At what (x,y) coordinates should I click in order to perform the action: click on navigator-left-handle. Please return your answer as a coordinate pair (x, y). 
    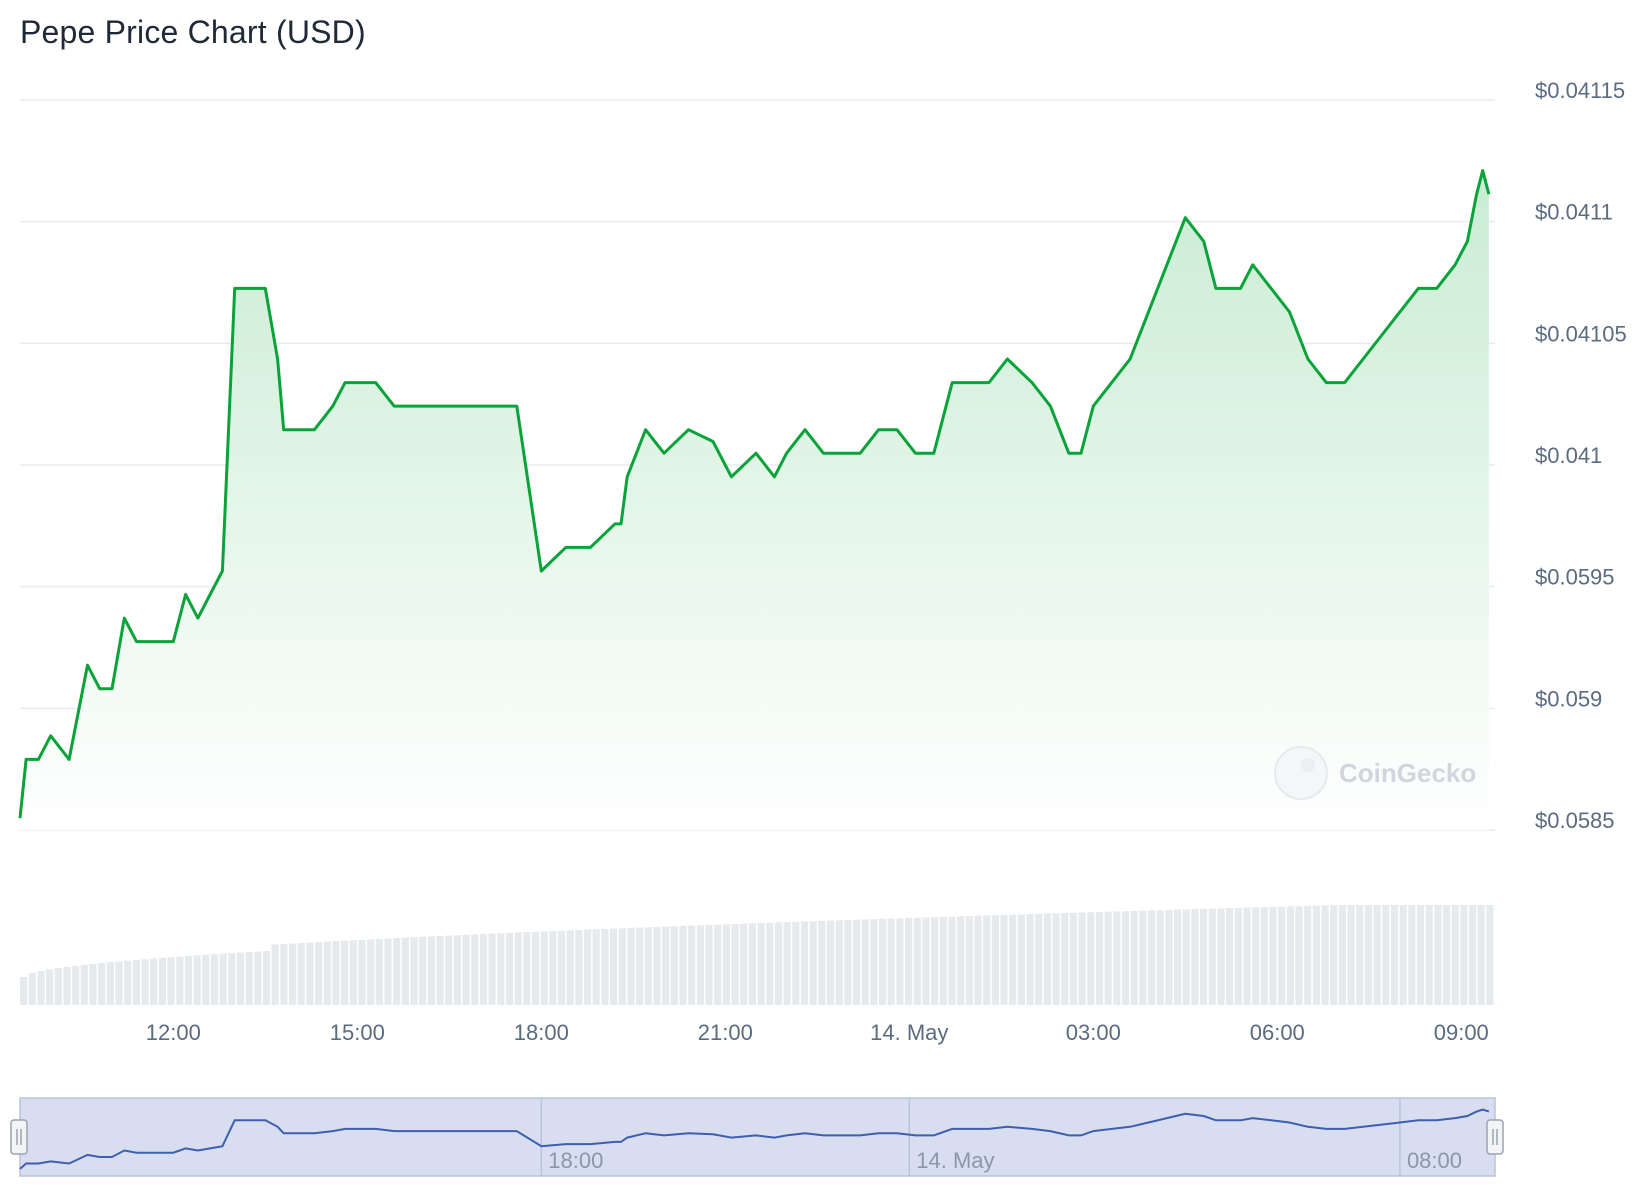
    Looking at the image, I should click on (19, 1137).